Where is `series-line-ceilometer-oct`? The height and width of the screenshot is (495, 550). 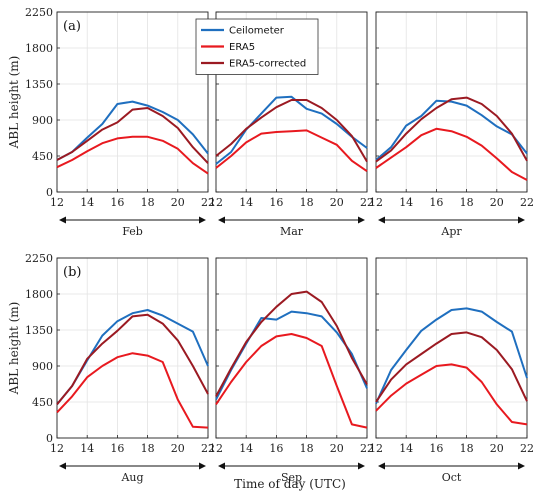
series-line-ceilometer-oct is located at coordinates (451, 356).